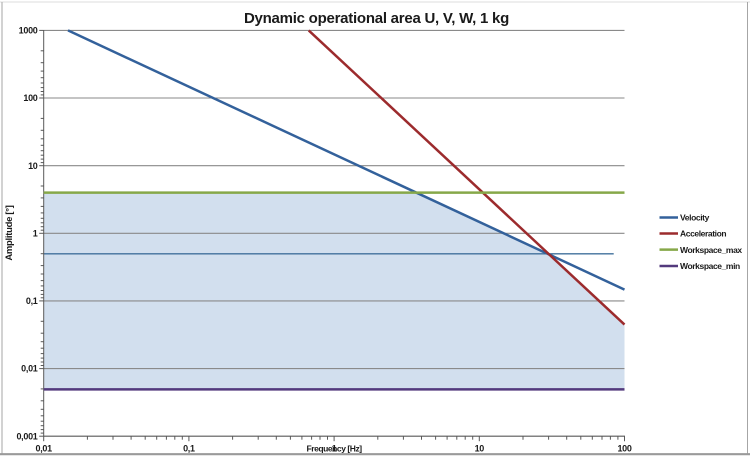  What do you see at coordinates (703, 234) in the screenshot?
I see `svg-text: Acceleration` at bounding box center [703, 234].